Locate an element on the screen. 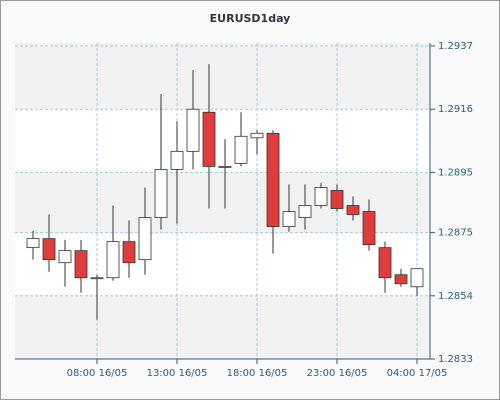 The height and width of the screenshot is (400, 500). x-tick-label: 13:00 16/05 is located at coordinates (177, 373).